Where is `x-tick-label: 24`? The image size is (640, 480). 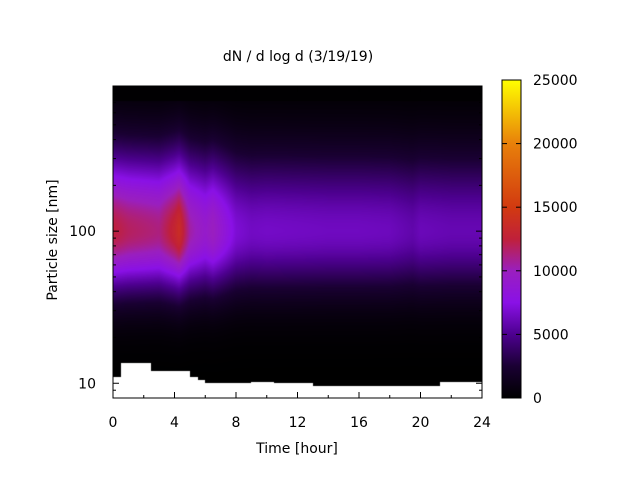
x-tick-label: 24 is located at coordinates (482, 423).